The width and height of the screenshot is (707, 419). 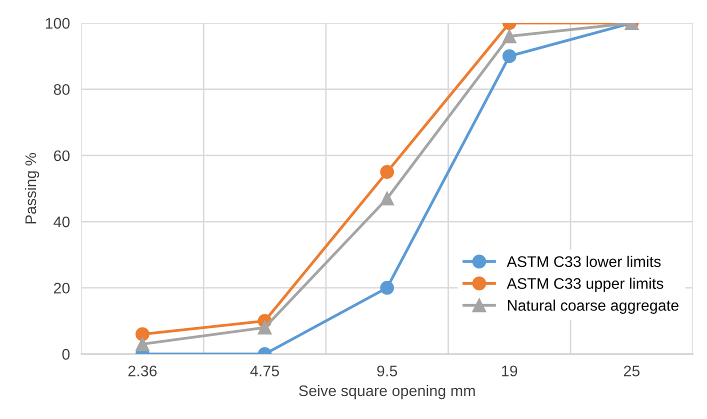 What do you see at coordinates (62, 156) in the screenshot?
I see `y-tick-label: 60` at bounding box center [62, 156].